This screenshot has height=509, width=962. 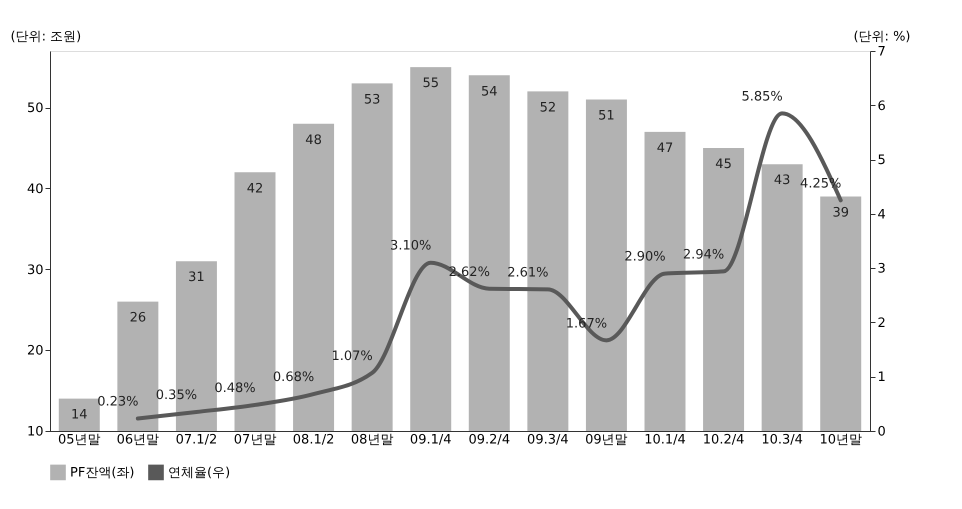 What do you see at coordinates (138, 318) in the screenshot?
I see `data-label: 26` at bounding box center [138, 318].